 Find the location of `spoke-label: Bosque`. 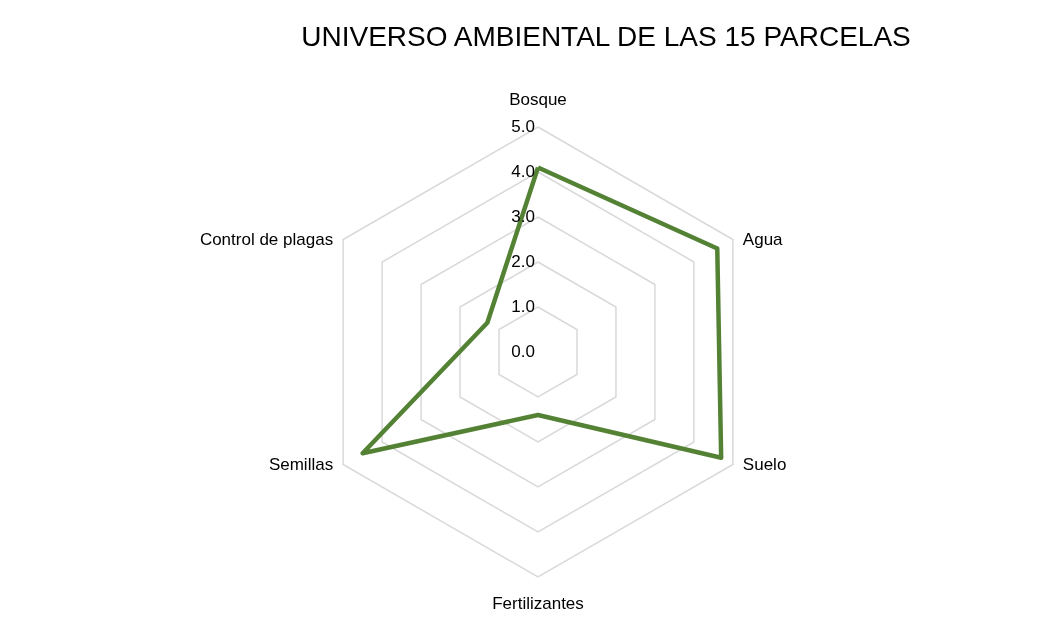

spoke-label: Bosque is located at coordinates (538, 99).